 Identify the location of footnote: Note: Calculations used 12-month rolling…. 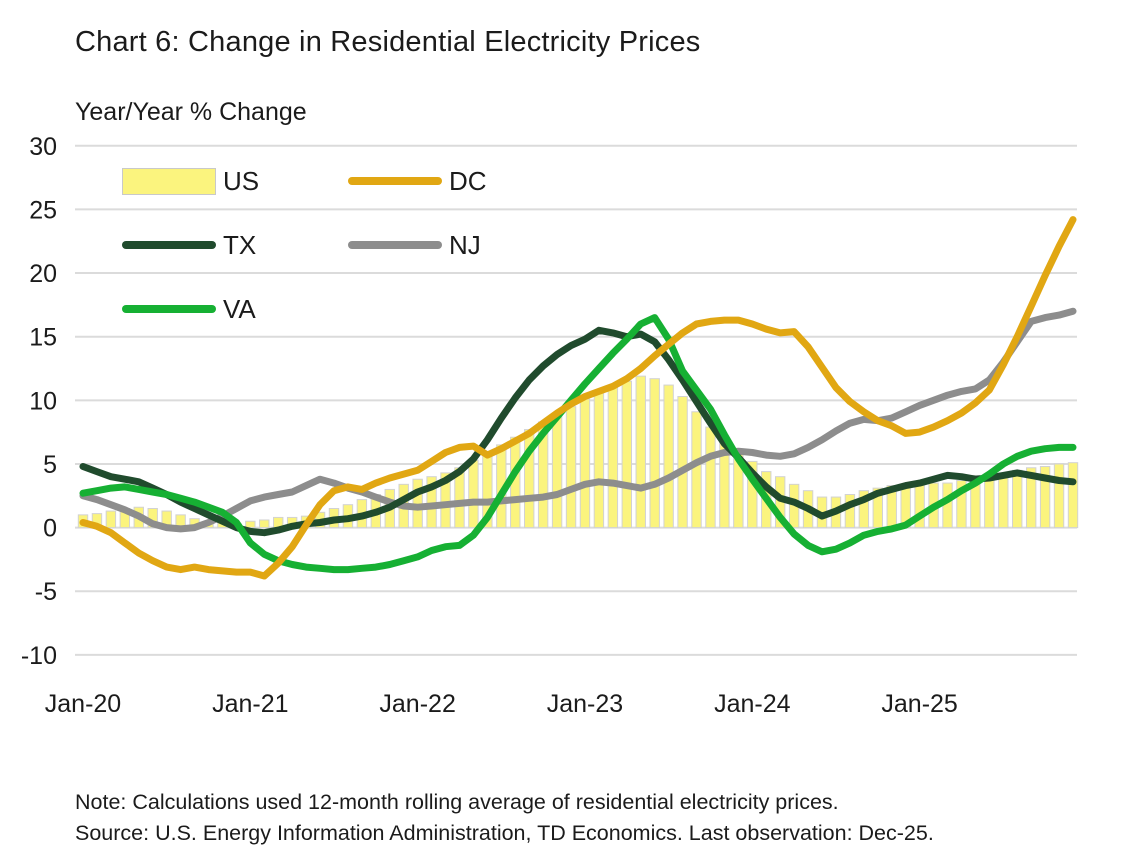
(504, 818).